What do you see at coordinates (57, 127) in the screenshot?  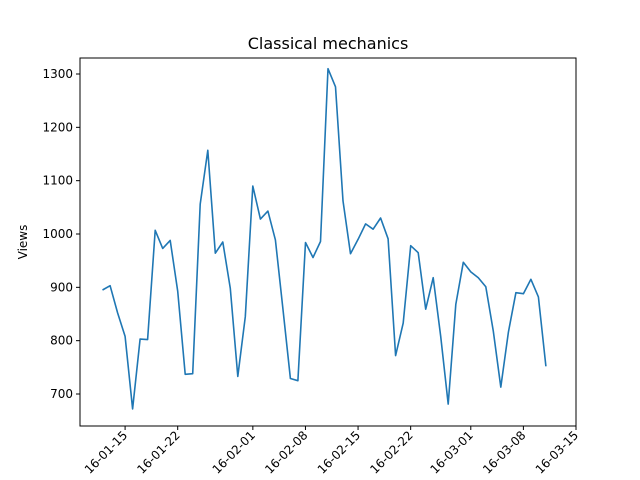 I see `y-tick-label: 1200` at bounding box center [57, 127].